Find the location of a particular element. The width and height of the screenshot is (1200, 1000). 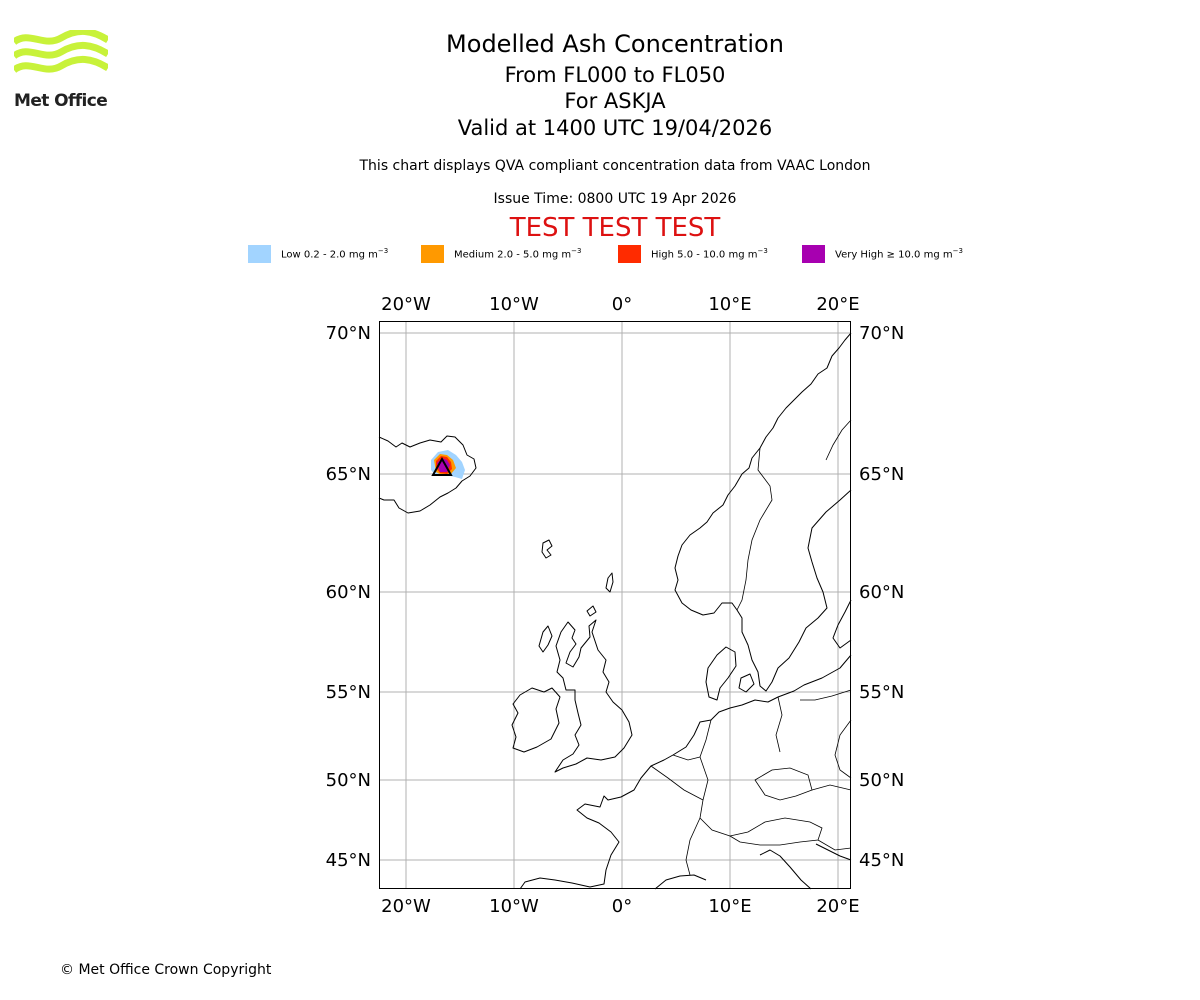

legend-swatch-low is located at coordinates (259, 254).